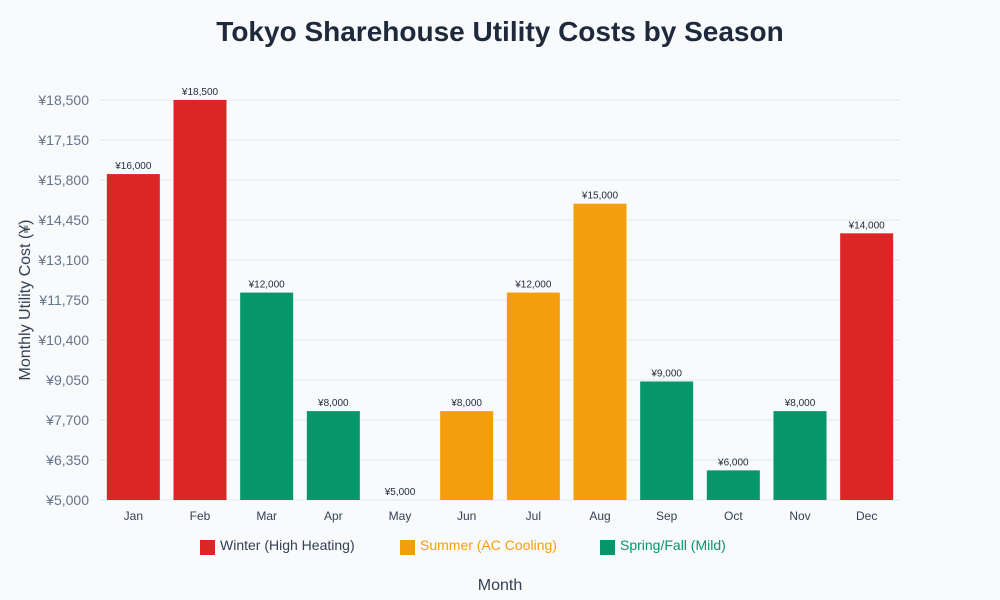 Image resolution: width=1000 pixels, height=600 pixels. What do you see at coordinates (63, 260) in the screenshot?
I see `y-tick-label: ¥13,100` at bounding box center [63, 260].